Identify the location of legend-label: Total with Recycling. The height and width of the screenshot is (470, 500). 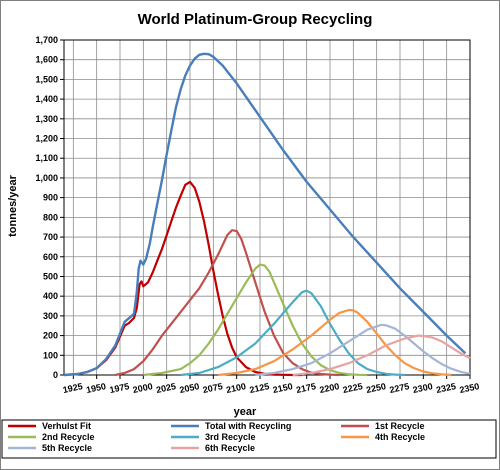
(248, 426).